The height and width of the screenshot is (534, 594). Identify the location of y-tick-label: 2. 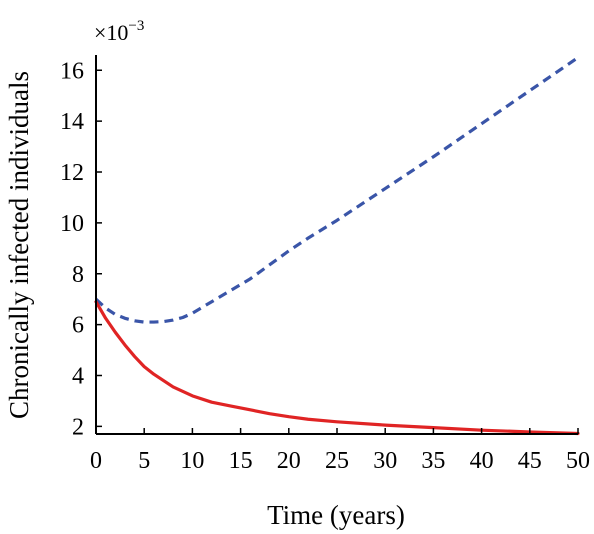
(78, 427).